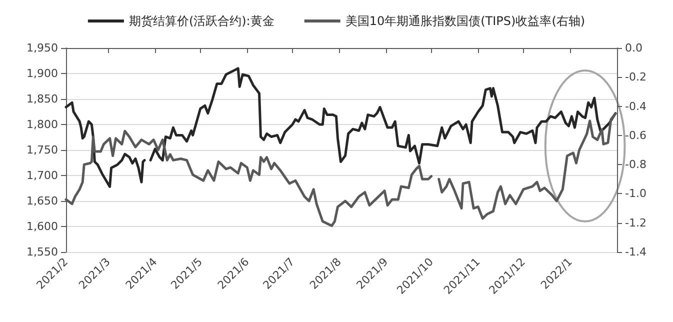  I want to click on y-tick-label: 1,650, so click(42, 201).